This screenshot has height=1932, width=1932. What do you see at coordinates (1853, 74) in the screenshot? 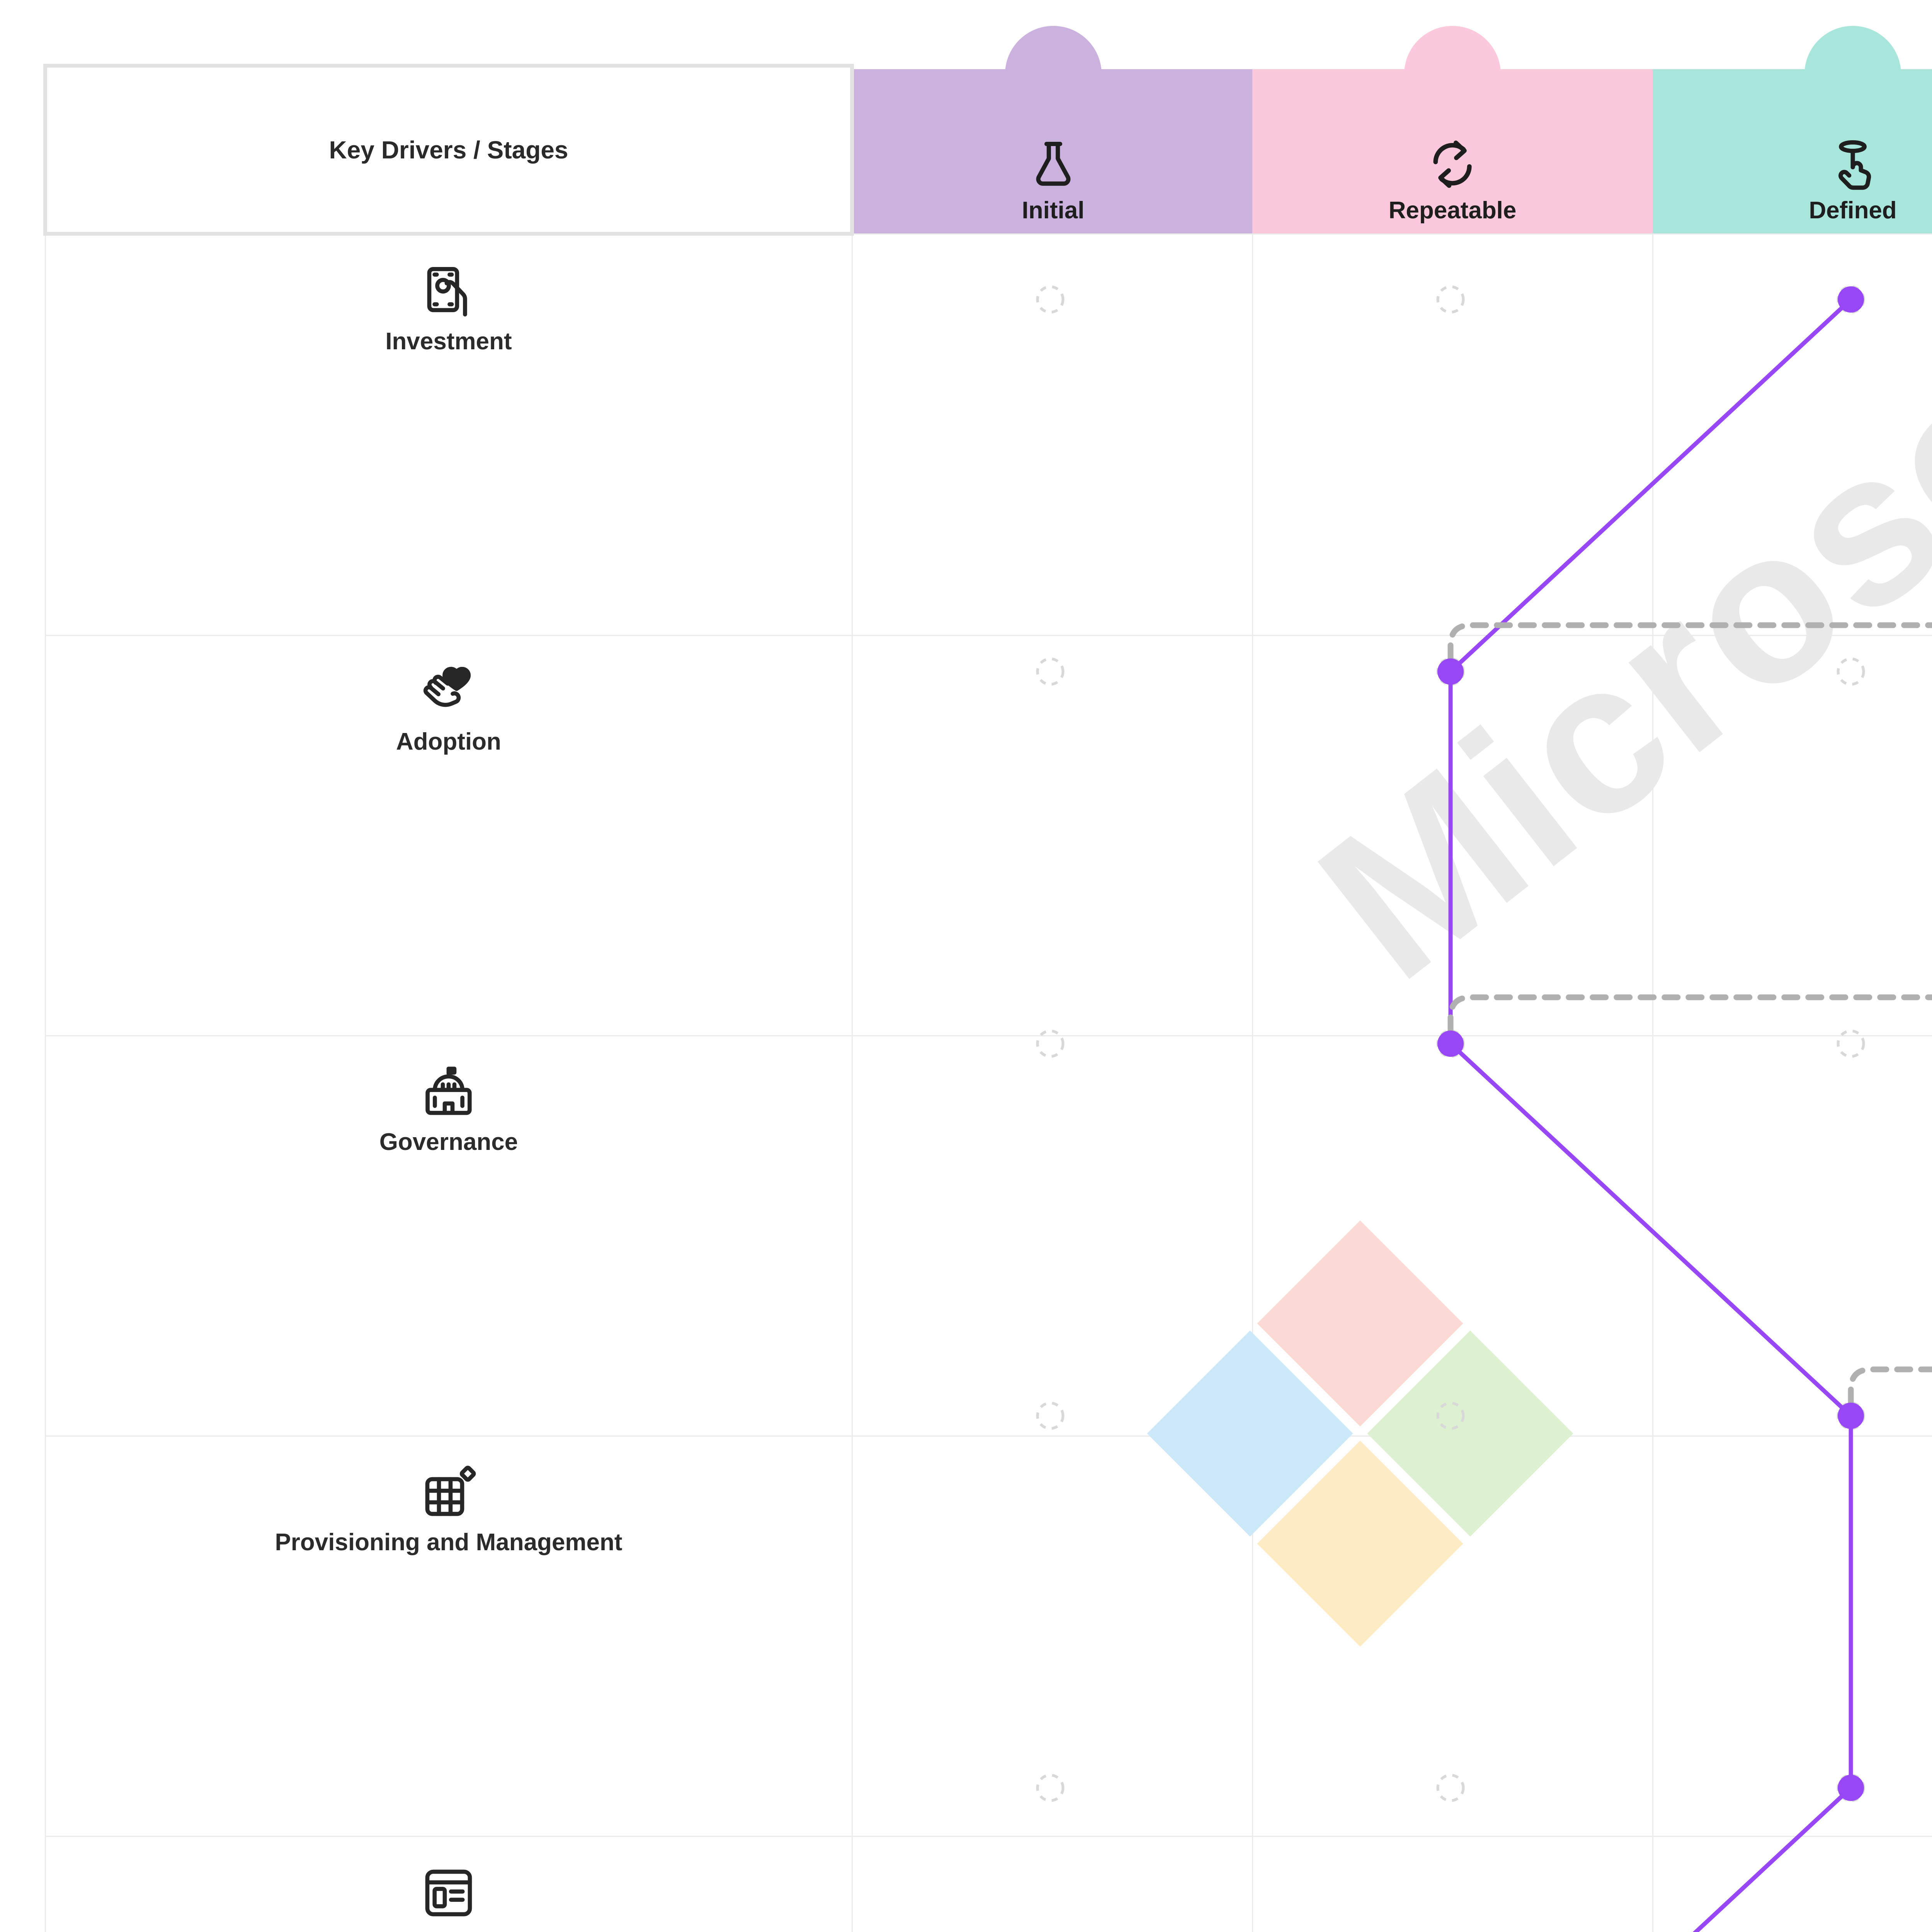
I see `stage-bump-defined` at bounding box center [1853, 74].